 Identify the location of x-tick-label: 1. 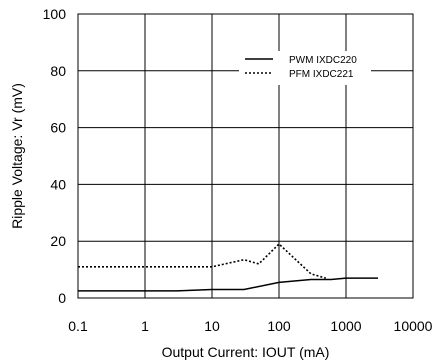
(145, 326).